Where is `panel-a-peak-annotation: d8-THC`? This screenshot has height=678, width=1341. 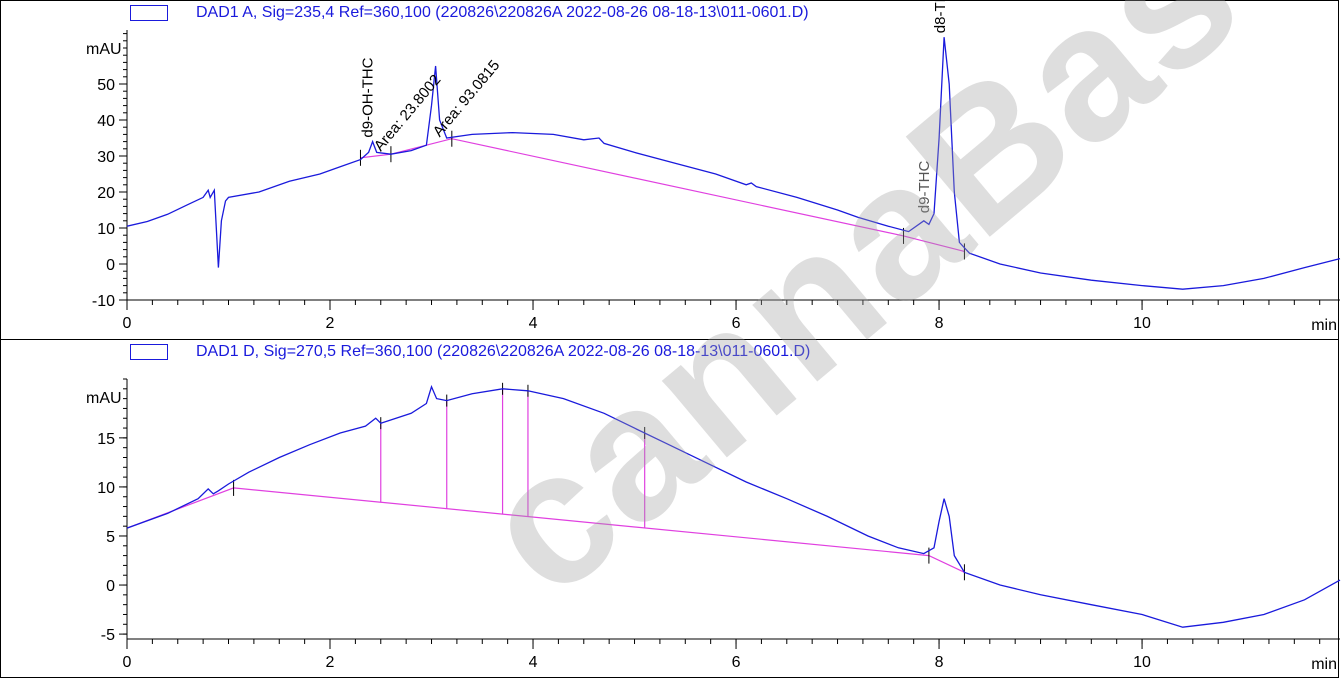 panel-a-peak-annotation: d8-THC is located at coordinates (940, 16).